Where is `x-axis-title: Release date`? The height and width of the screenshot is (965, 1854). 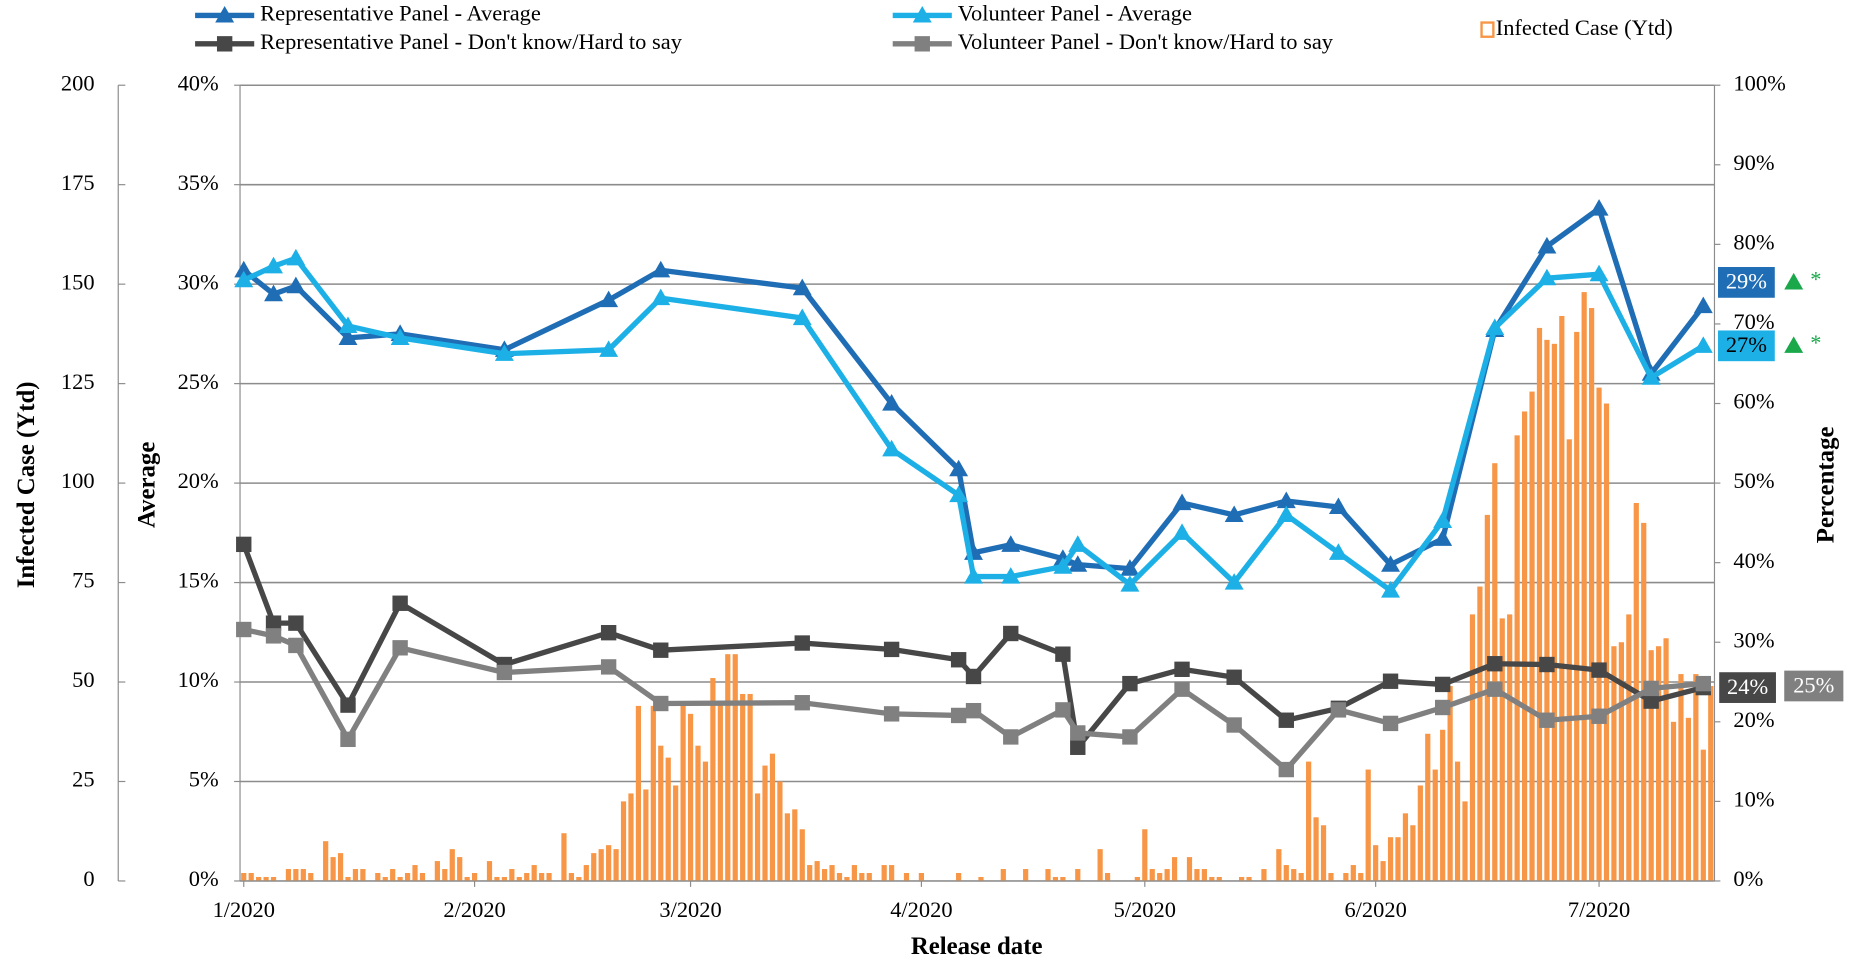
x-axis-title: Release date is located at coordinates (977, 946).